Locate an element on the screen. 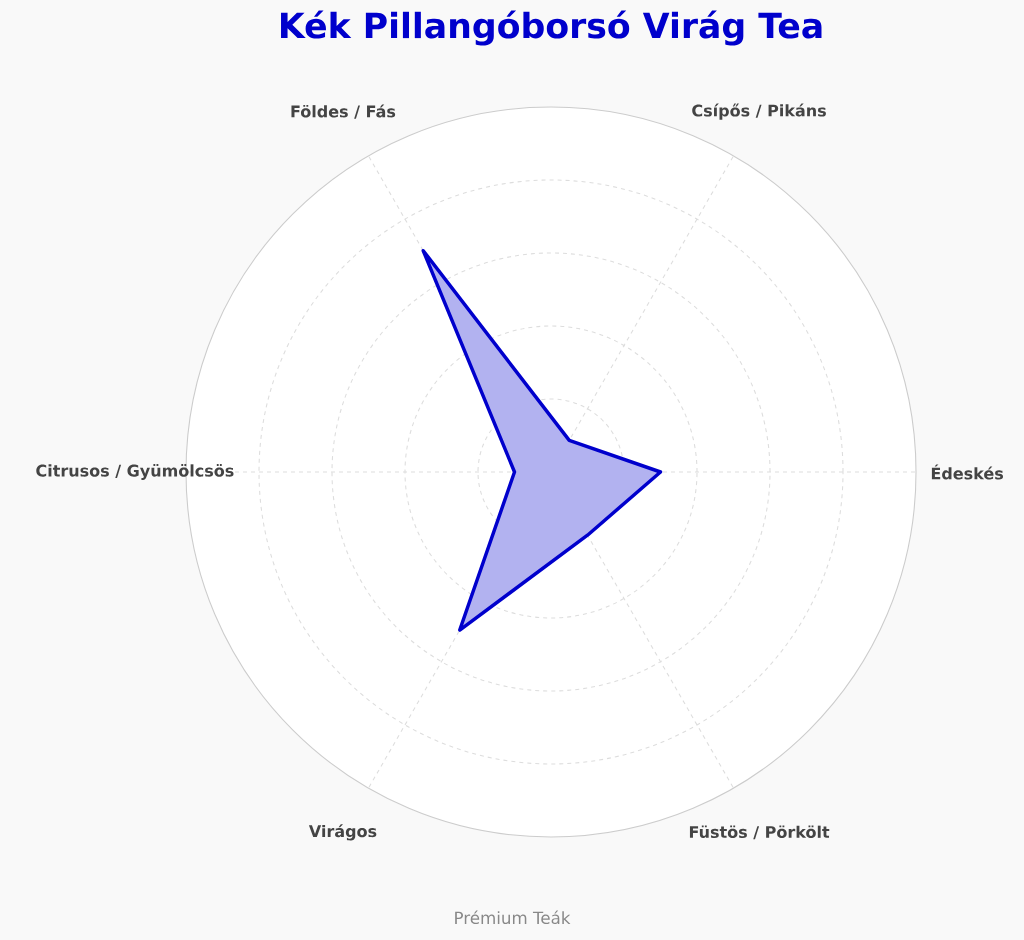  spoke-label: Füstös / Pörkölt is located at coordinates (759, 832).